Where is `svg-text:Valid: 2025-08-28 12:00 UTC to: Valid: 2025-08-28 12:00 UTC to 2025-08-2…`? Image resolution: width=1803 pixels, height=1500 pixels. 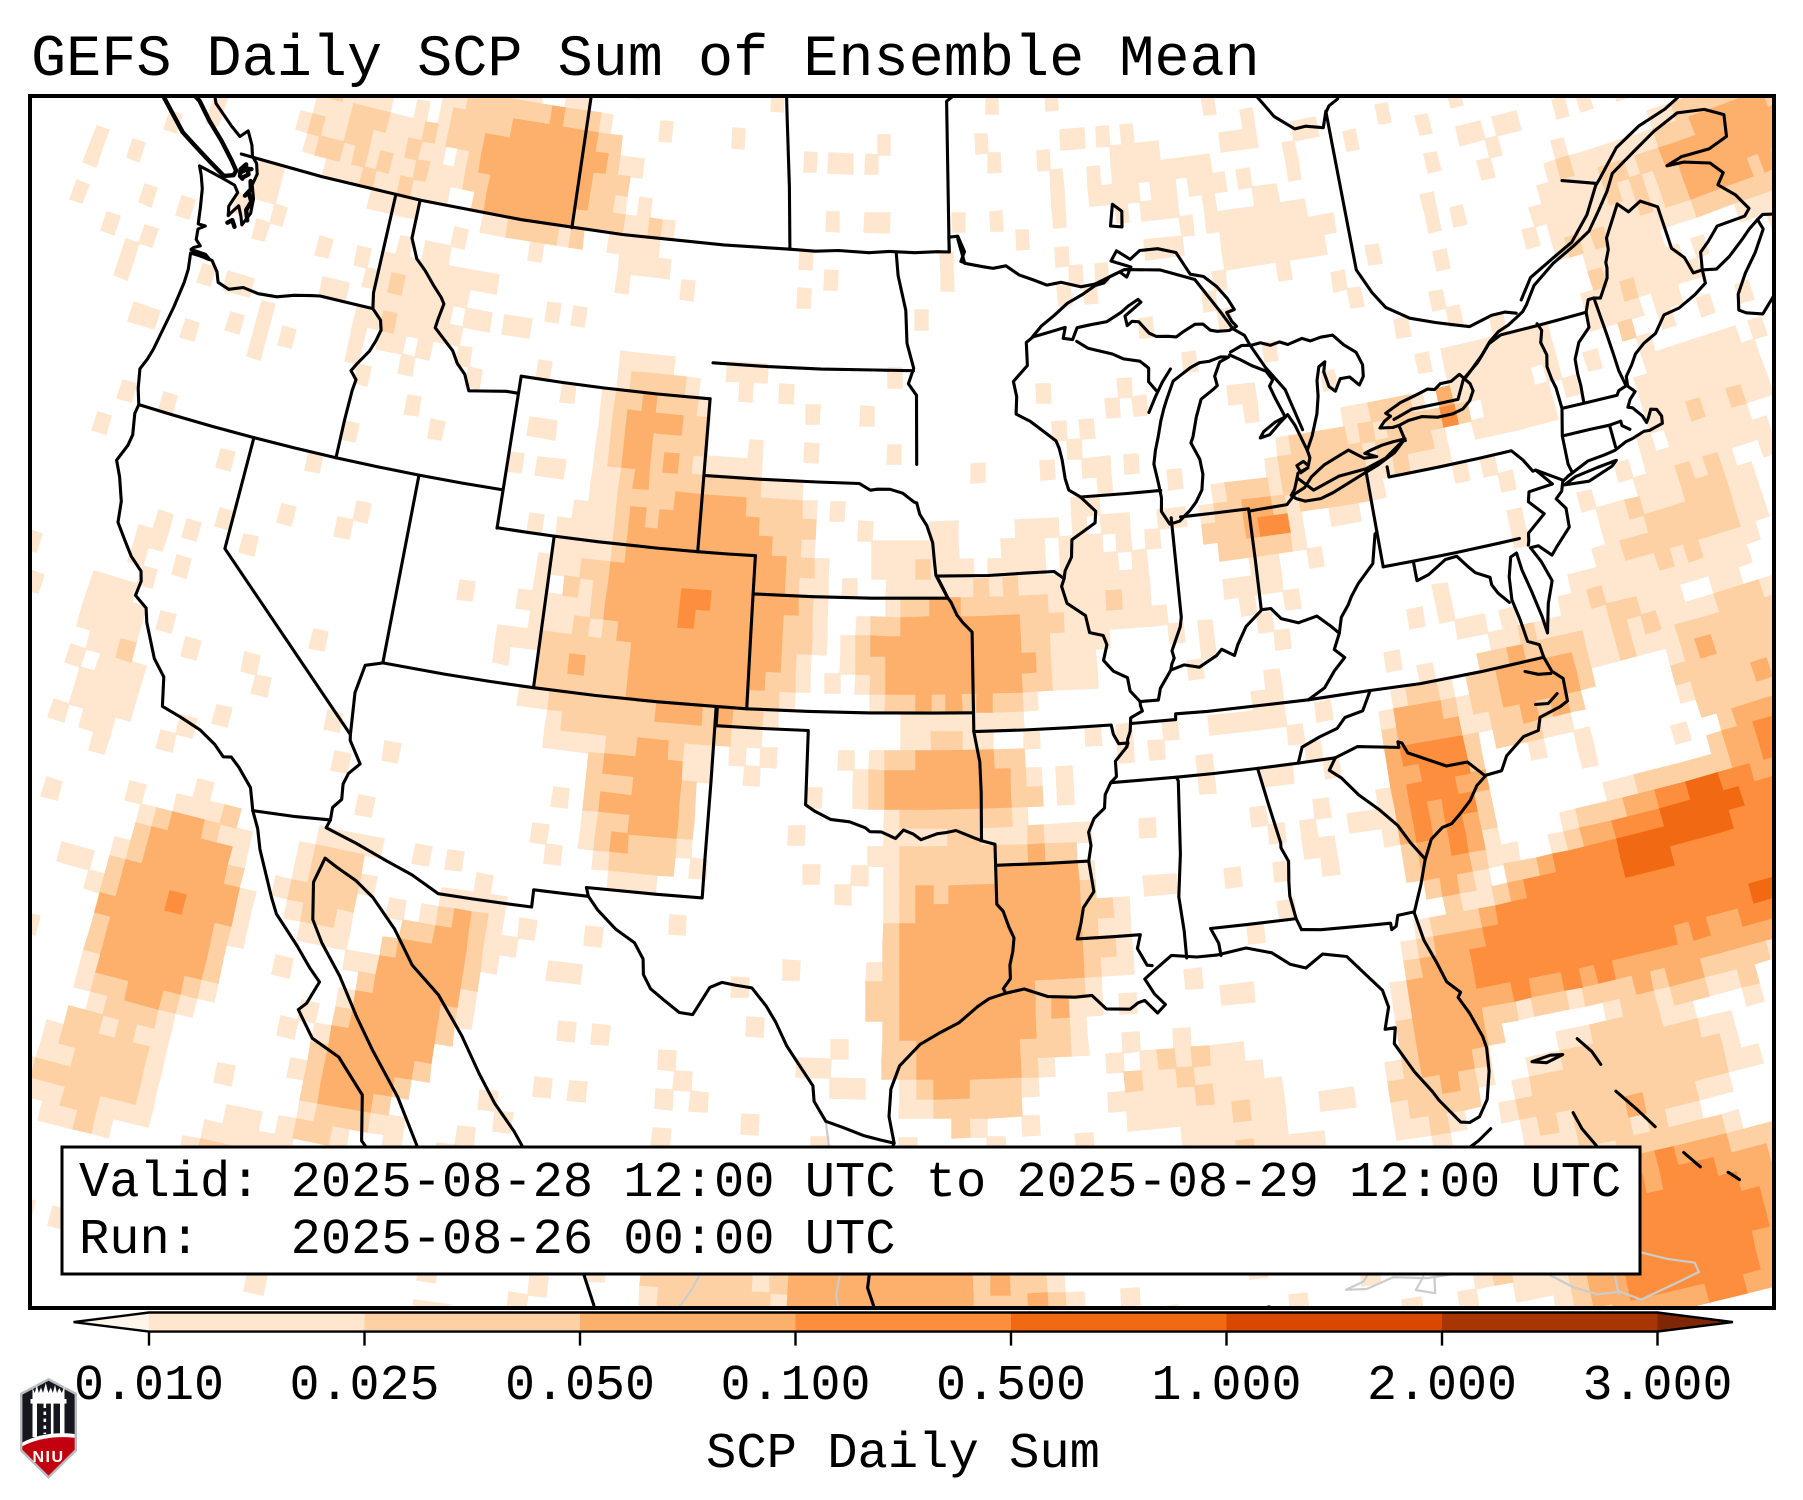
svg-text:Valid: 2025-08-28 12:00 UTC to: Valid: 2025-08-28 12:00 UTC to 2025-08-2… is located at coordinates (850, 1183).